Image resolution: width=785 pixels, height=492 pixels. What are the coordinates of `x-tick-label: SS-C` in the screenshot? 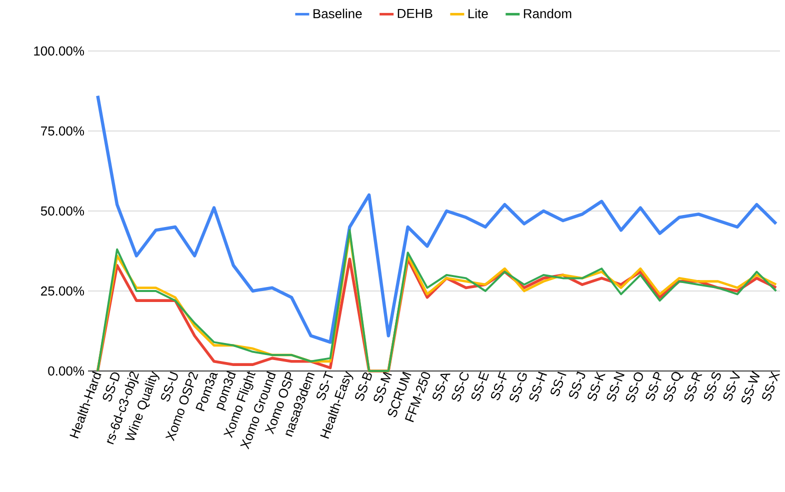 It's located at (460, 387).